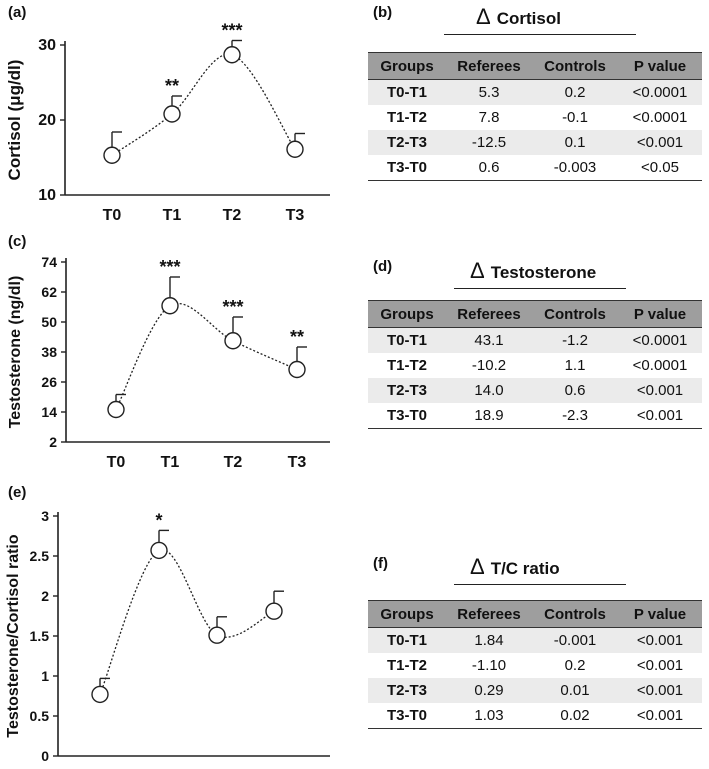 This screenshot has width=709, height=769. Describe the element at coordinates (47, 195) in the screenshot. I see `y-tick-label: 10` at that location.